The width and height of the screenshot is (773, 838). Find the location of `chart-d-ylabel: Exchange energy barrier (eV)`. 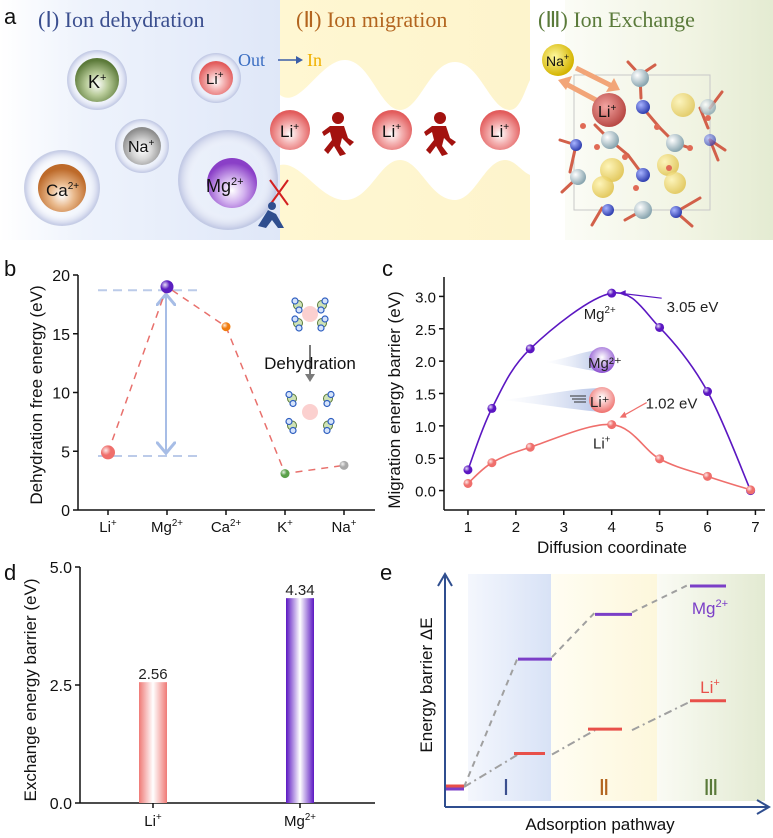

chart-d-ylabel: Exchange energy barrier (eV) is located at coordinates (30, 689).